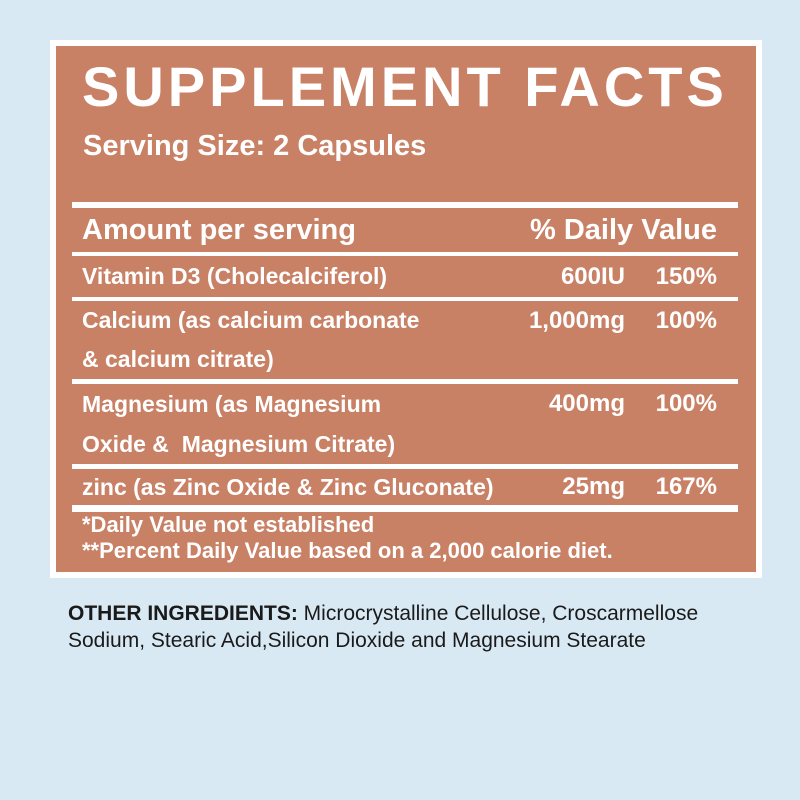  Describe the element at coordinates (686, 276) in the screenshot. I see `nutrient-daily-value: 150%` at that location.